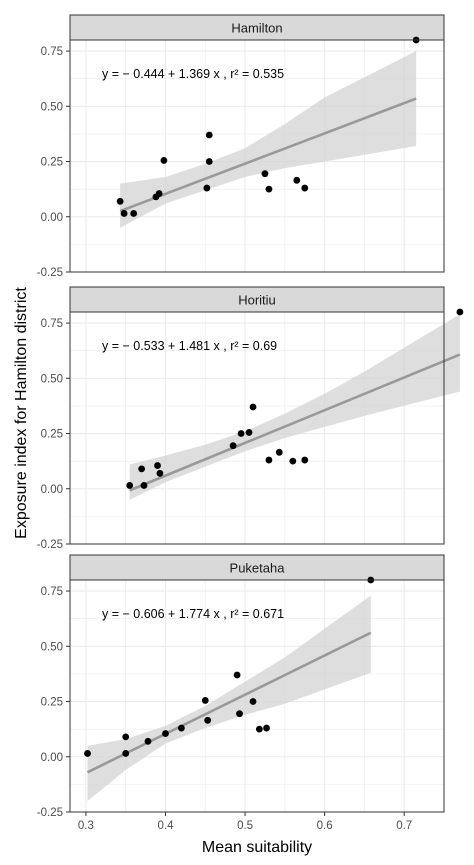 This screenshot has height=865, width=474. What do you see at coordinates (193, 74) in the screenshot?
I see `regression-equation: y = − 0.444 + 1.369 x , r² = 0.535` at bounding box center [193, 74].